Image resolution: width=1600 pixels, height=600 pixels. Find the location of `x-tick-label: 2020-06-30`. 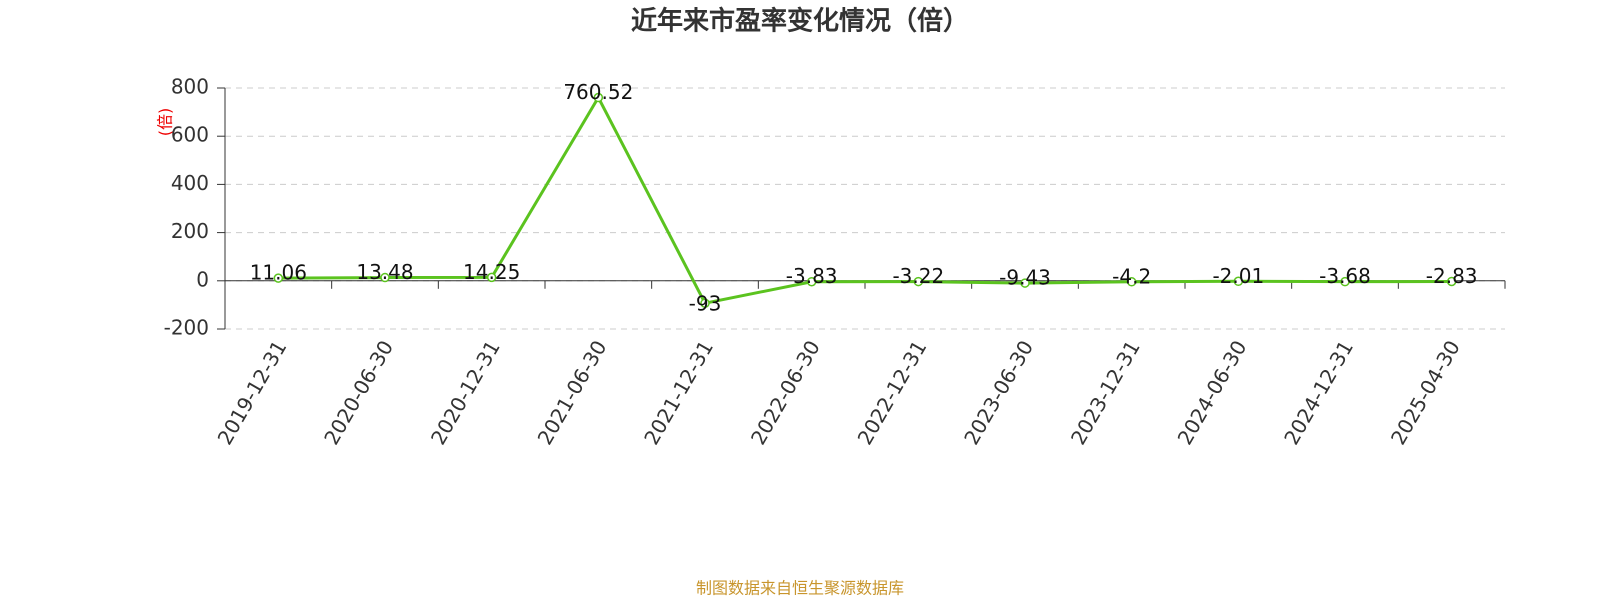

x-tick-label: 2020-06-30 is located at coordinates (358, 392).